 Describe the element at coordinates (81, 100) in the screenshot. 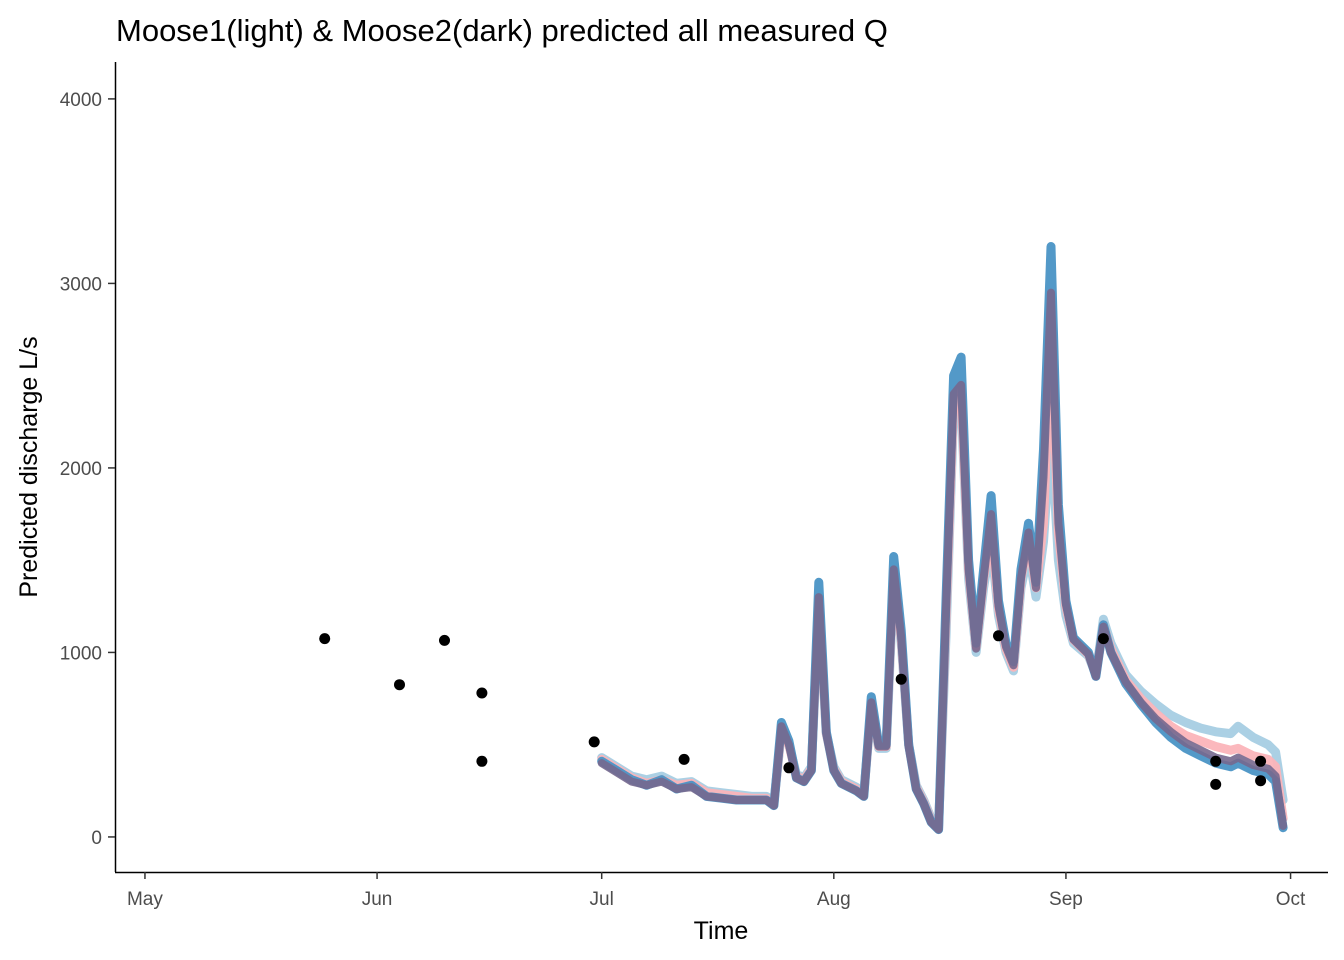

I see `y-tick-label: 4000` at that location.